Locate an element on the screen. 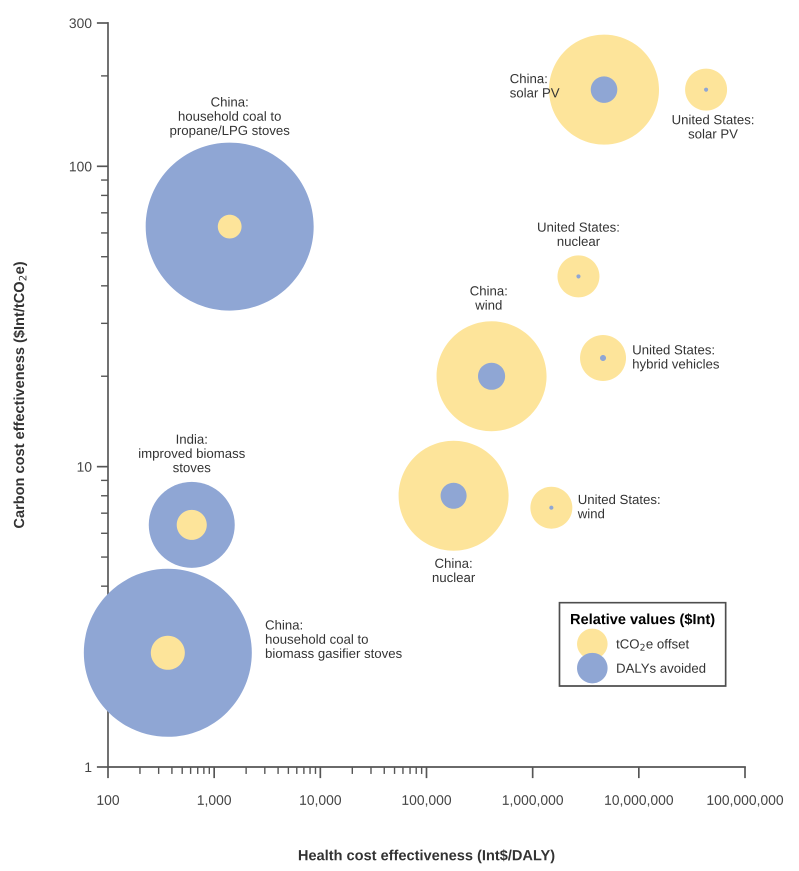 Image resolution: width=799 pixels, height=871 pixels. y-tick-label: 100 is located at coordinates (81, 167).